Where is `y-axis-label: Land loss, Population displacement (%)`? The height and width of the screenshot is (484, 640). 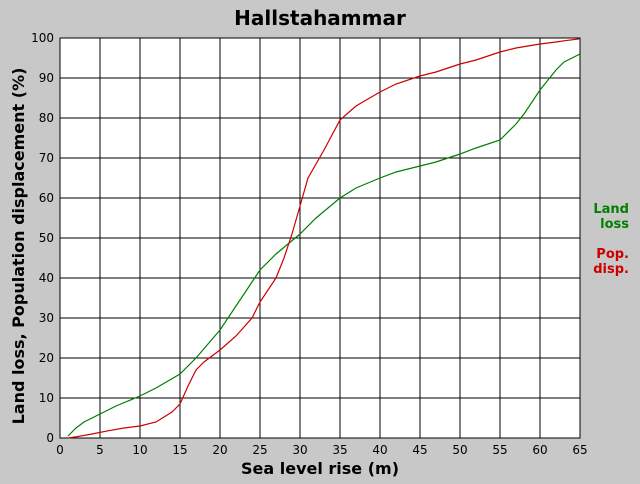
y-axis-label: Land loss, Population displacement (%) is located at coordinates (18, 246).